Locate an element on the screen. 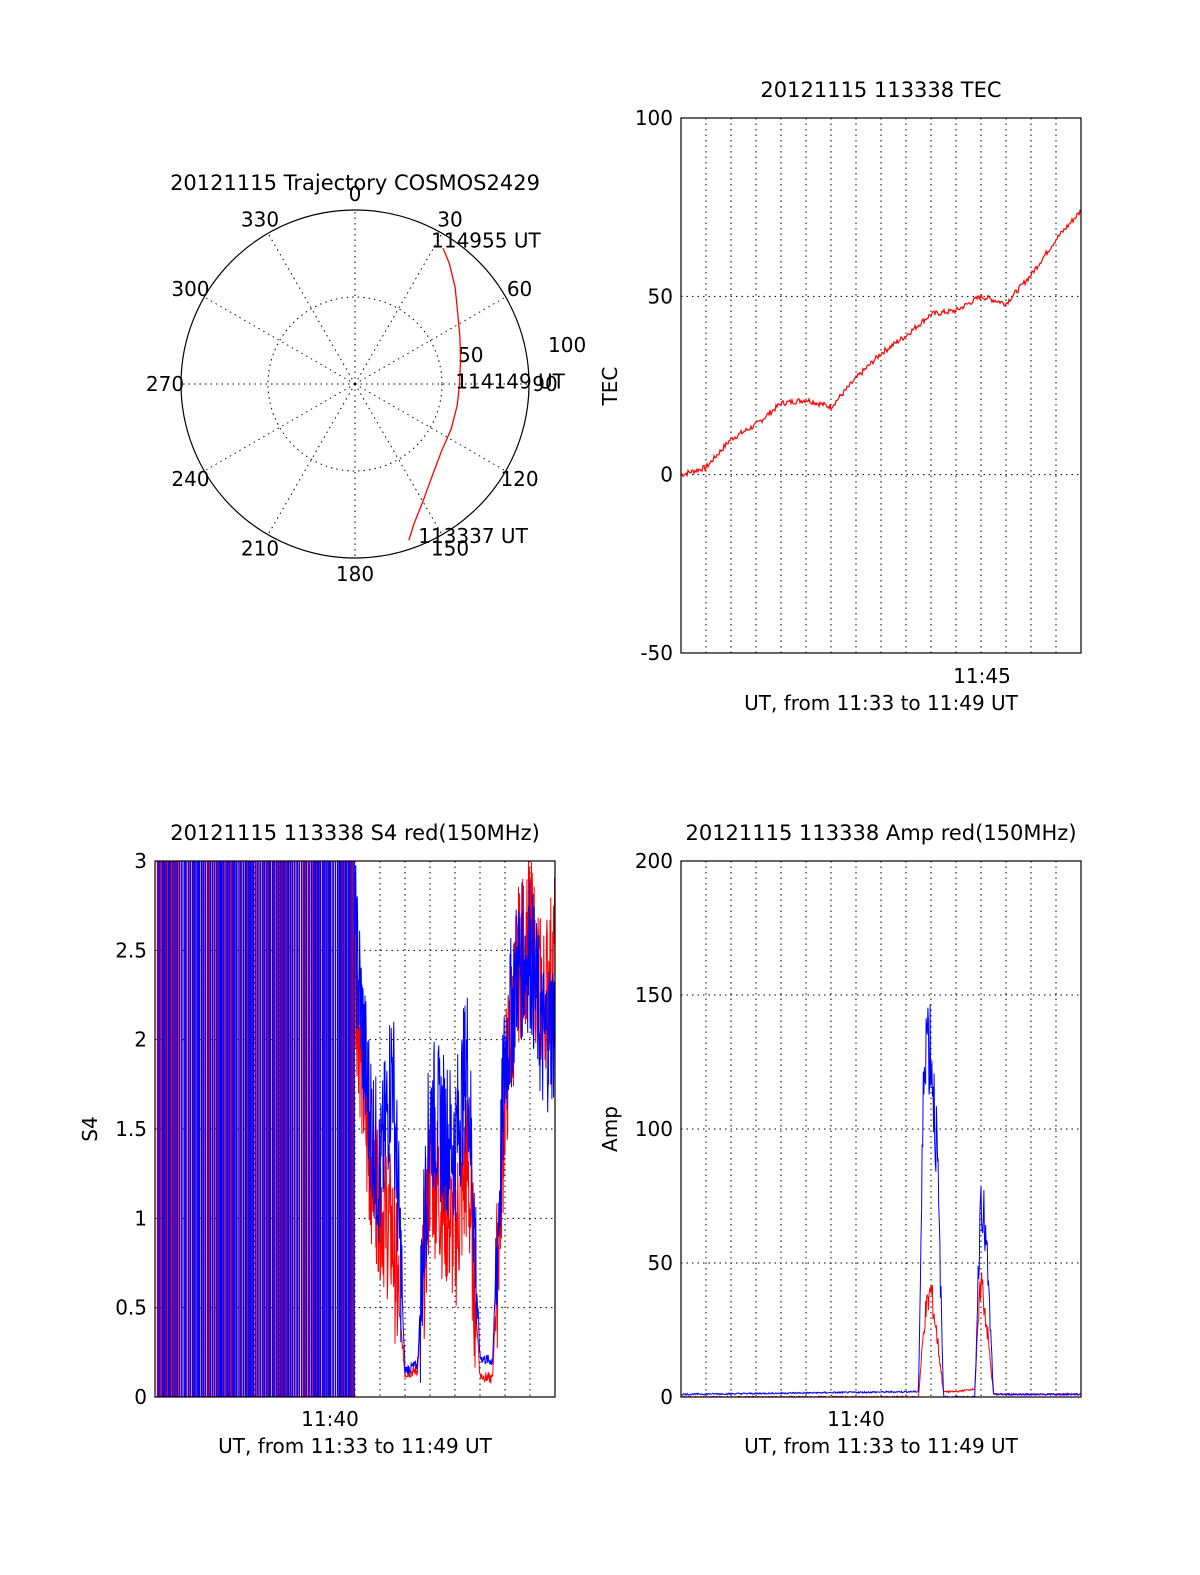  polar-grid is located at coordinates (355, 384).